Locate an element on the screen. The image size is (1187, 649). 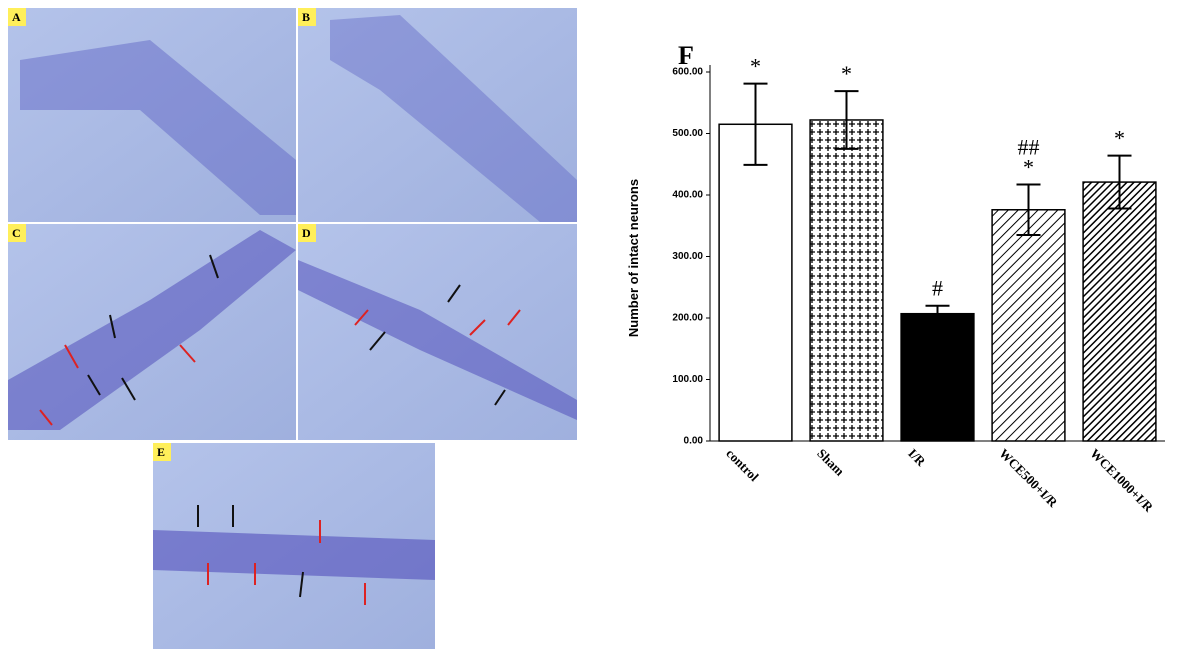
y-tick-label: 0.00 is located at coordinates (694, 441).